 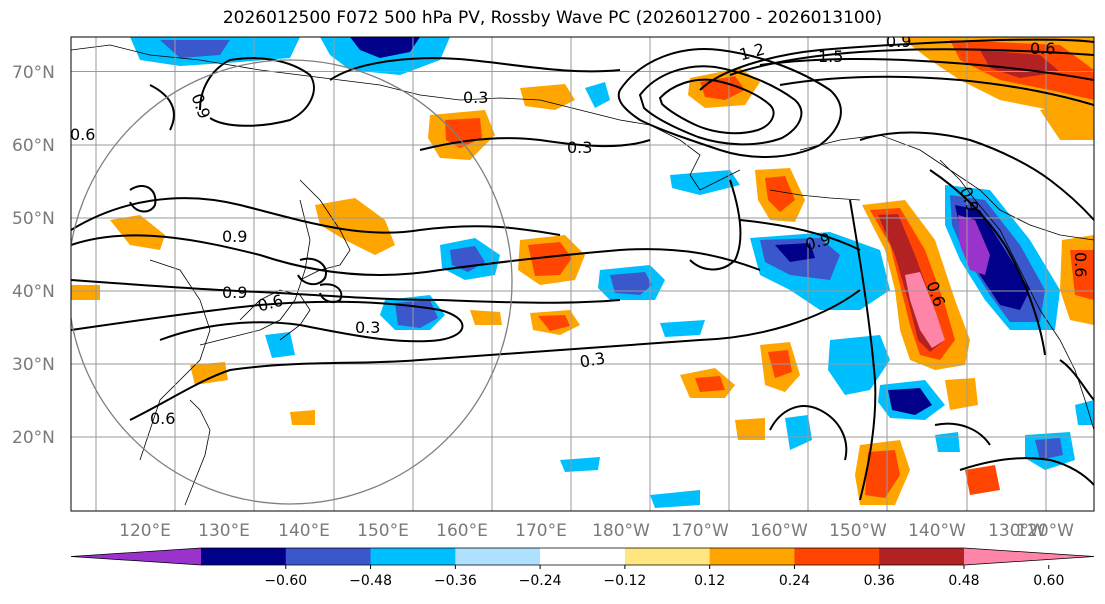 I want to click on colorbar-extend-high, so click(x=1029, y=556).